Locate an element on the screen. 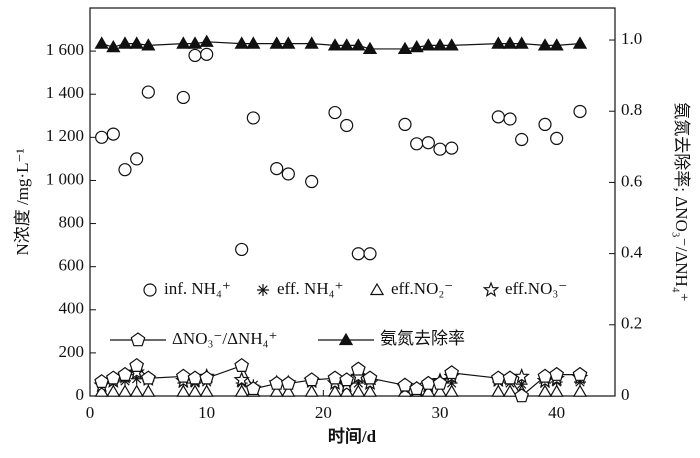 Image resolution: width=700 pixels, height=458 pixels. y-tick-label: 0 is located at coordinates (80, 394).